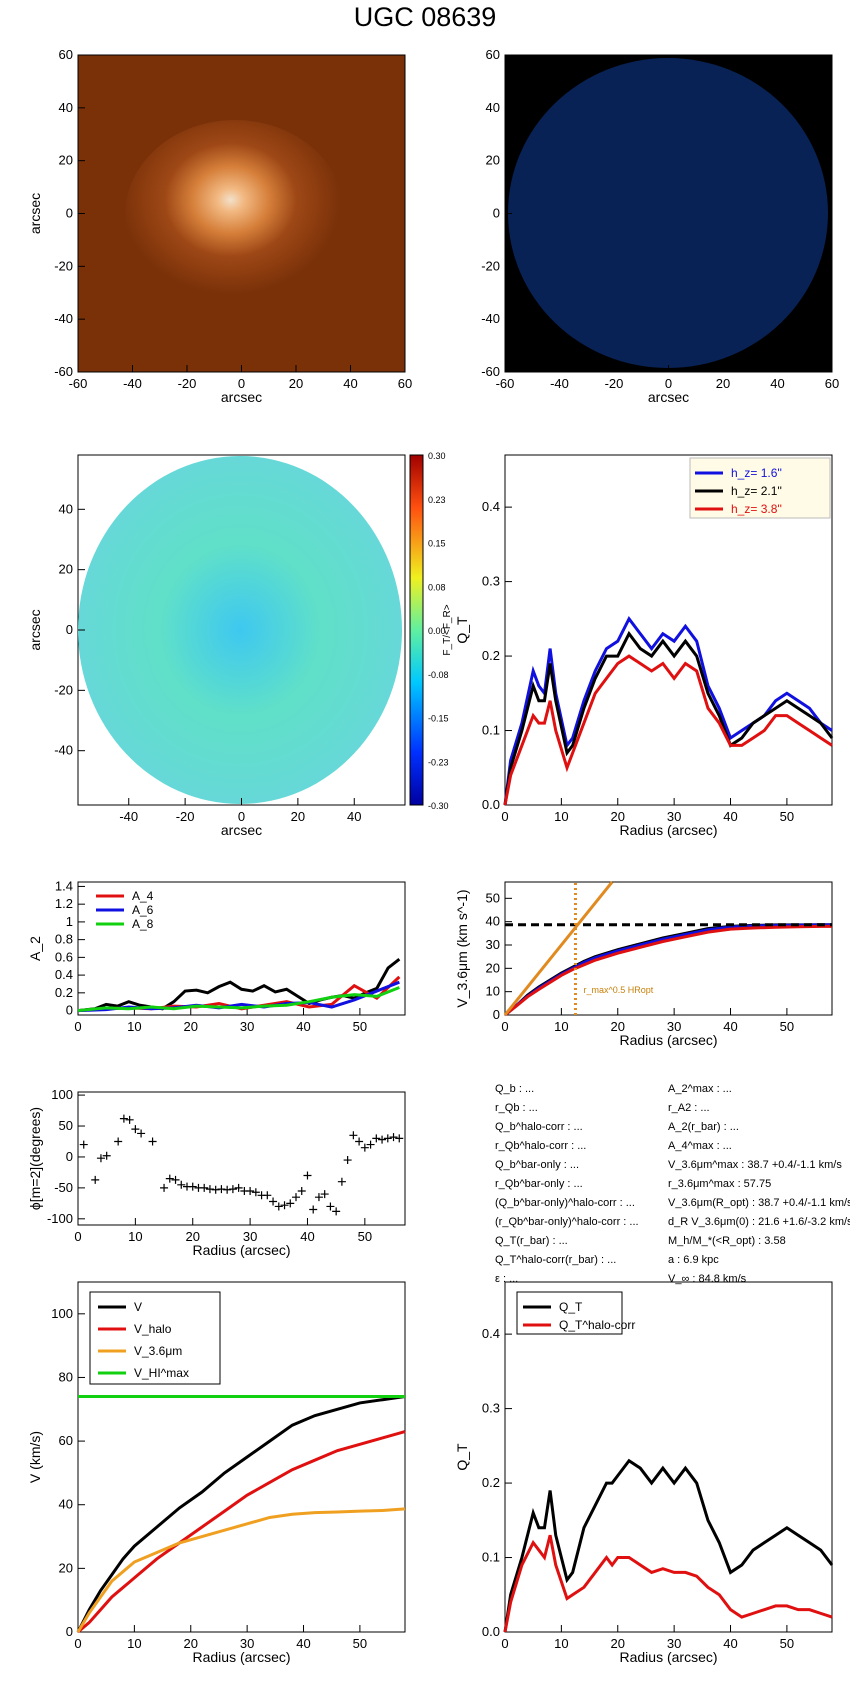  What do you see at coordinates (462, 948) in the screenshot?
I see `y-axis-label: V_3.6μm (km s^-1)` at bounding box center [462, 948].